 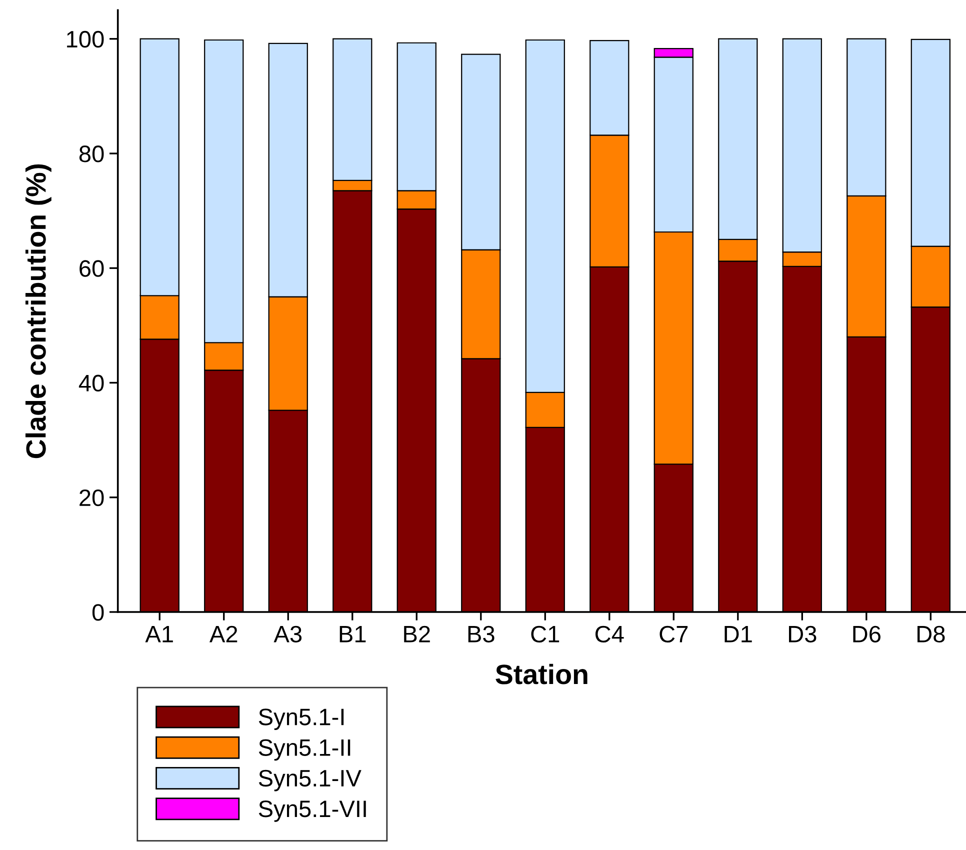 What do you see at coordinates (931, 634) in the screenshot?
I see `x-tick-label: D8` at bounding box center [931, 634].